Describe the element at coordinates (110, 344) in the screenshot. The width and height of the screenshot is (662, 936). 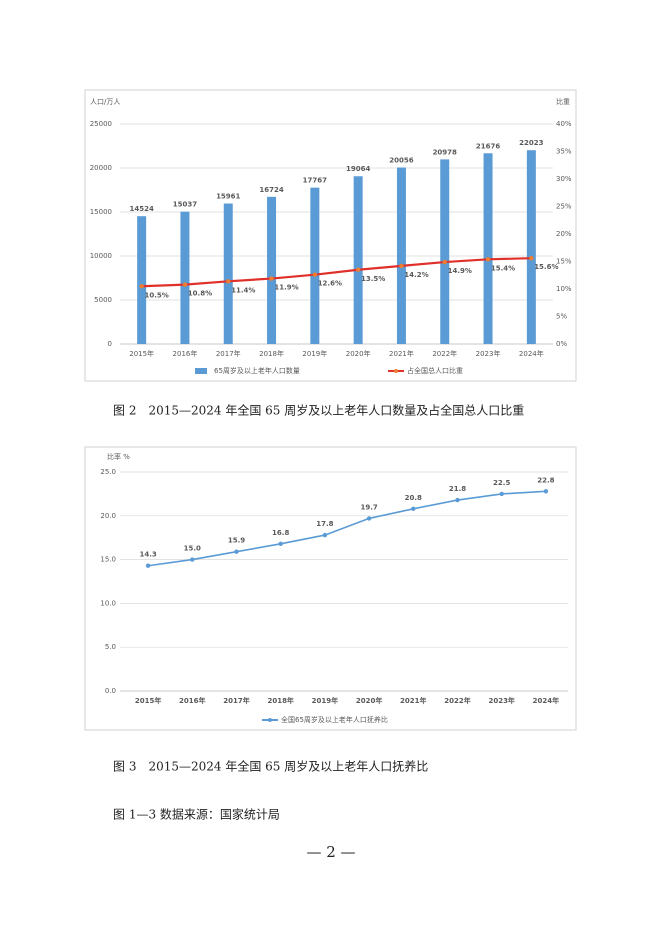
I see `y-tick-label: 0` at that location.